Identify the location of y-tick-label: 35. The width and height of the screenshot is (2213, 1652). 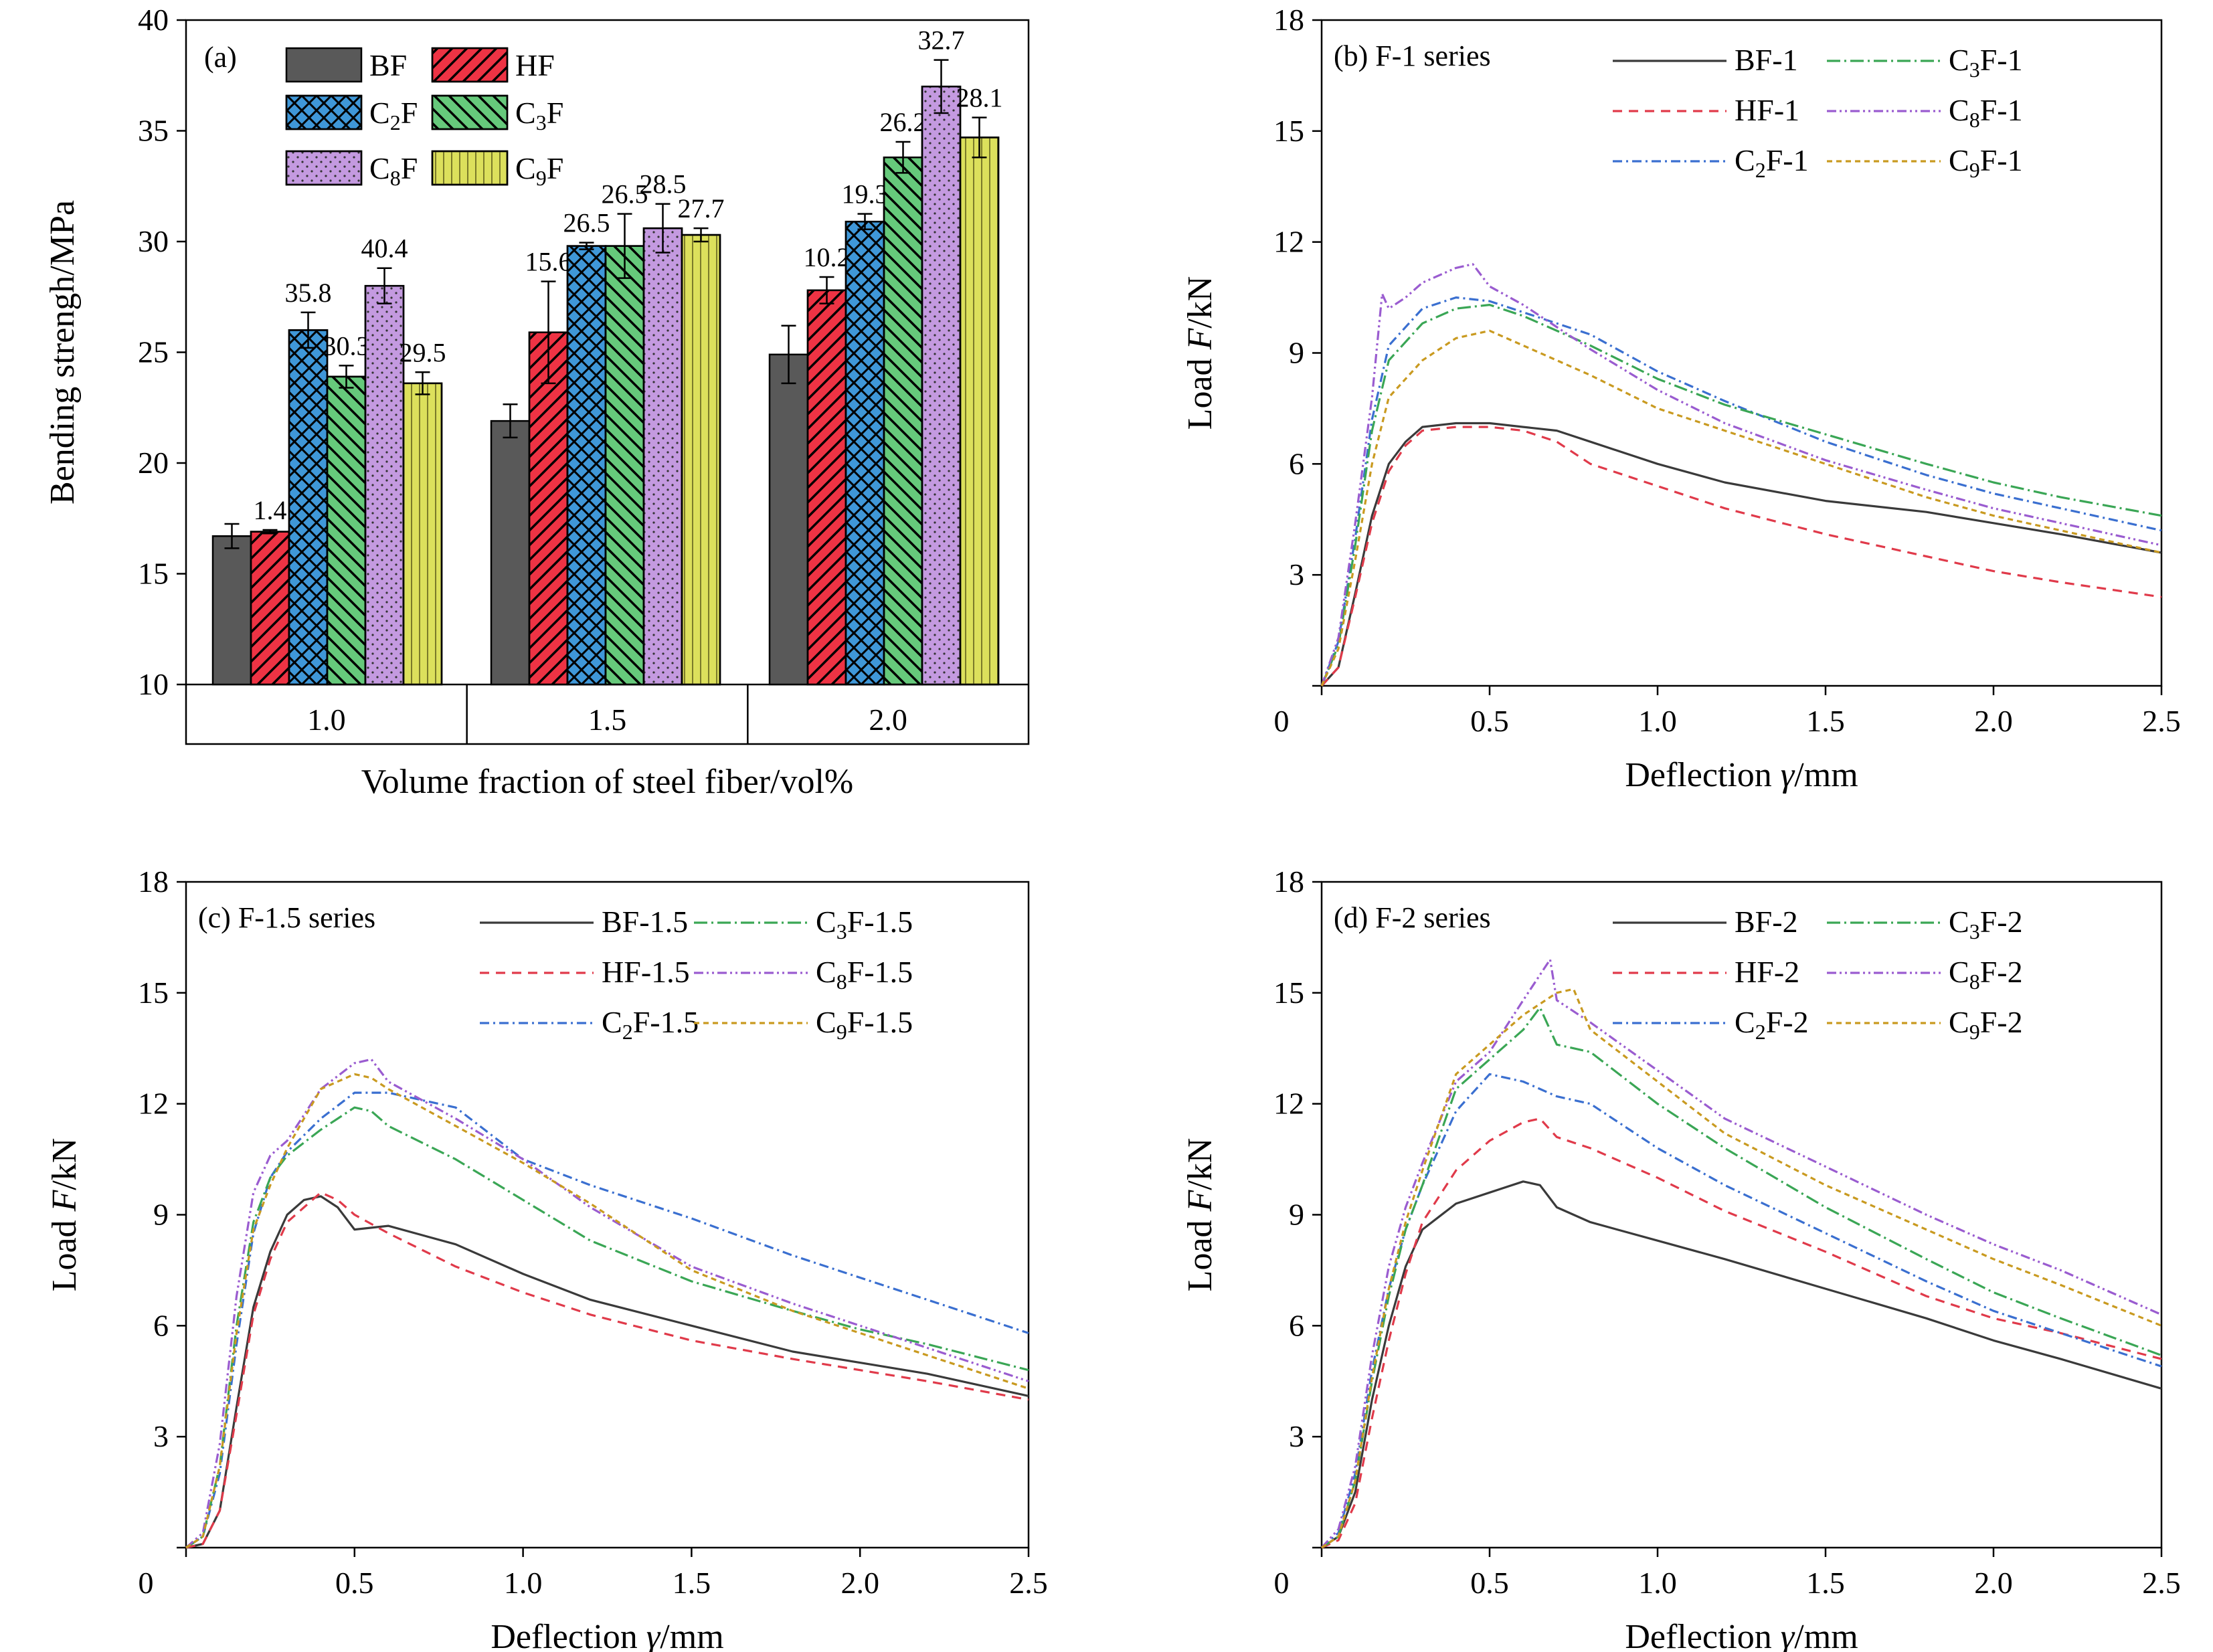
(153, 131).